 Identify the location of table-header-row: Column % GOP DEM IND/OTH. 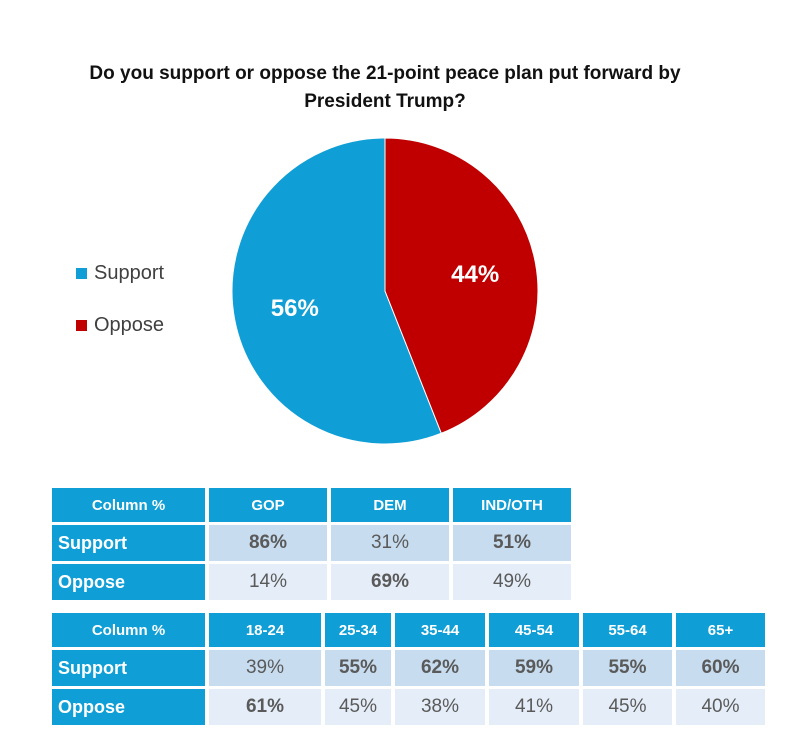
(311, 505).